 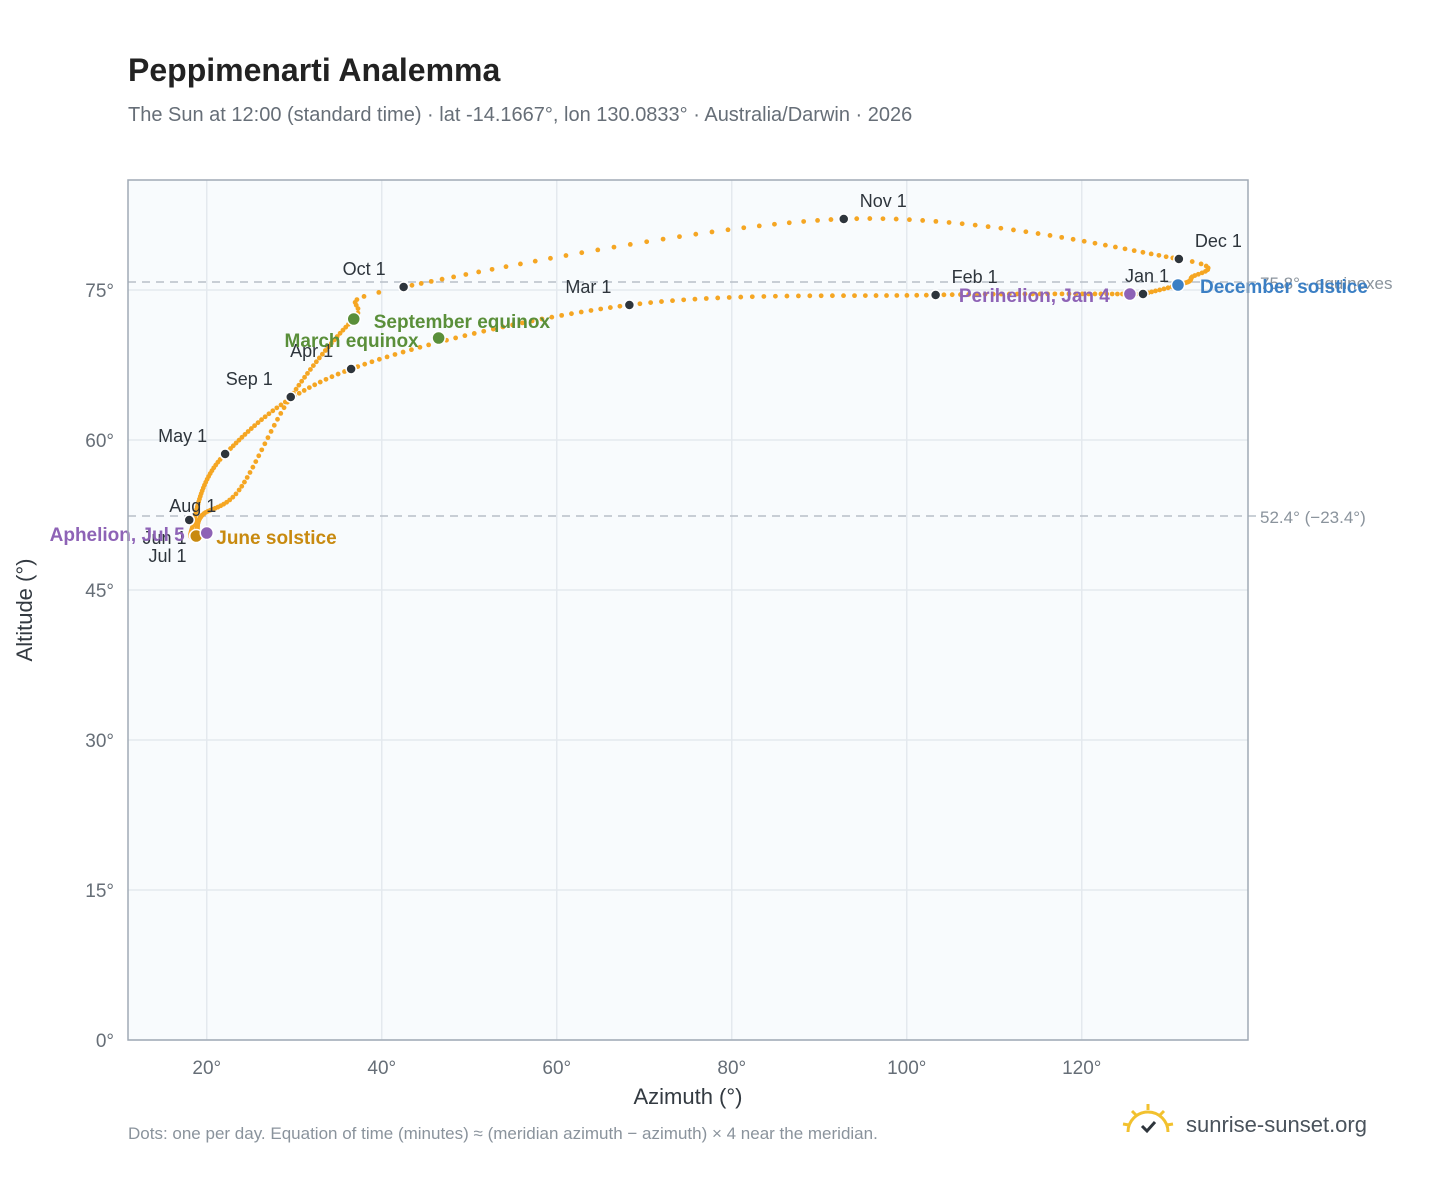 What do you see at coordinates (588, 287) in the screenshot?
I see `month-label: Mar 1` at bounding box center [588, 287].